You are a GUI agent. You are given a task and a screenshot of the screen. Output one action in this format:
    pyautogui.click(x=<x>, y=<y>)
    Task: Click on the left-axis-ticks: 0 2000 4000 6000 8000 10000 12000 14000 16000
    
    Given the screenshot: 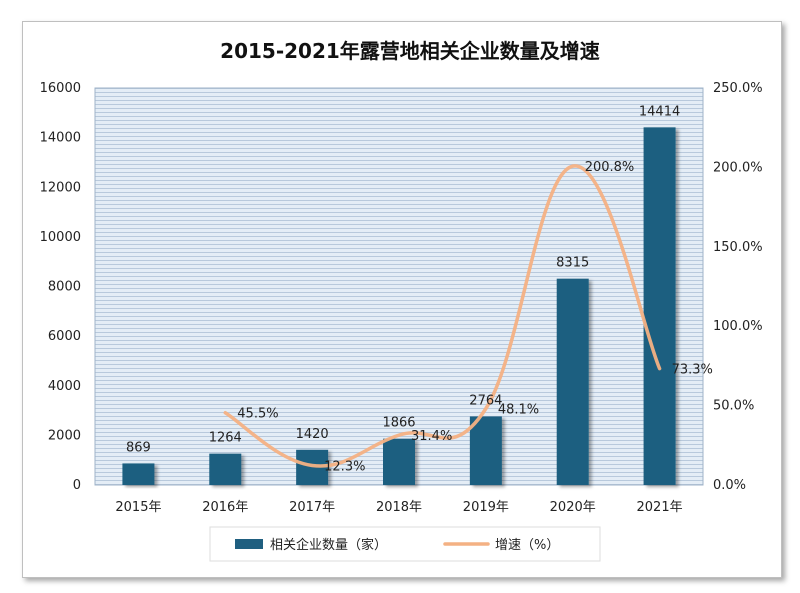 What is the action you would take?
    pyautogui.click(x=60, y=287)
    